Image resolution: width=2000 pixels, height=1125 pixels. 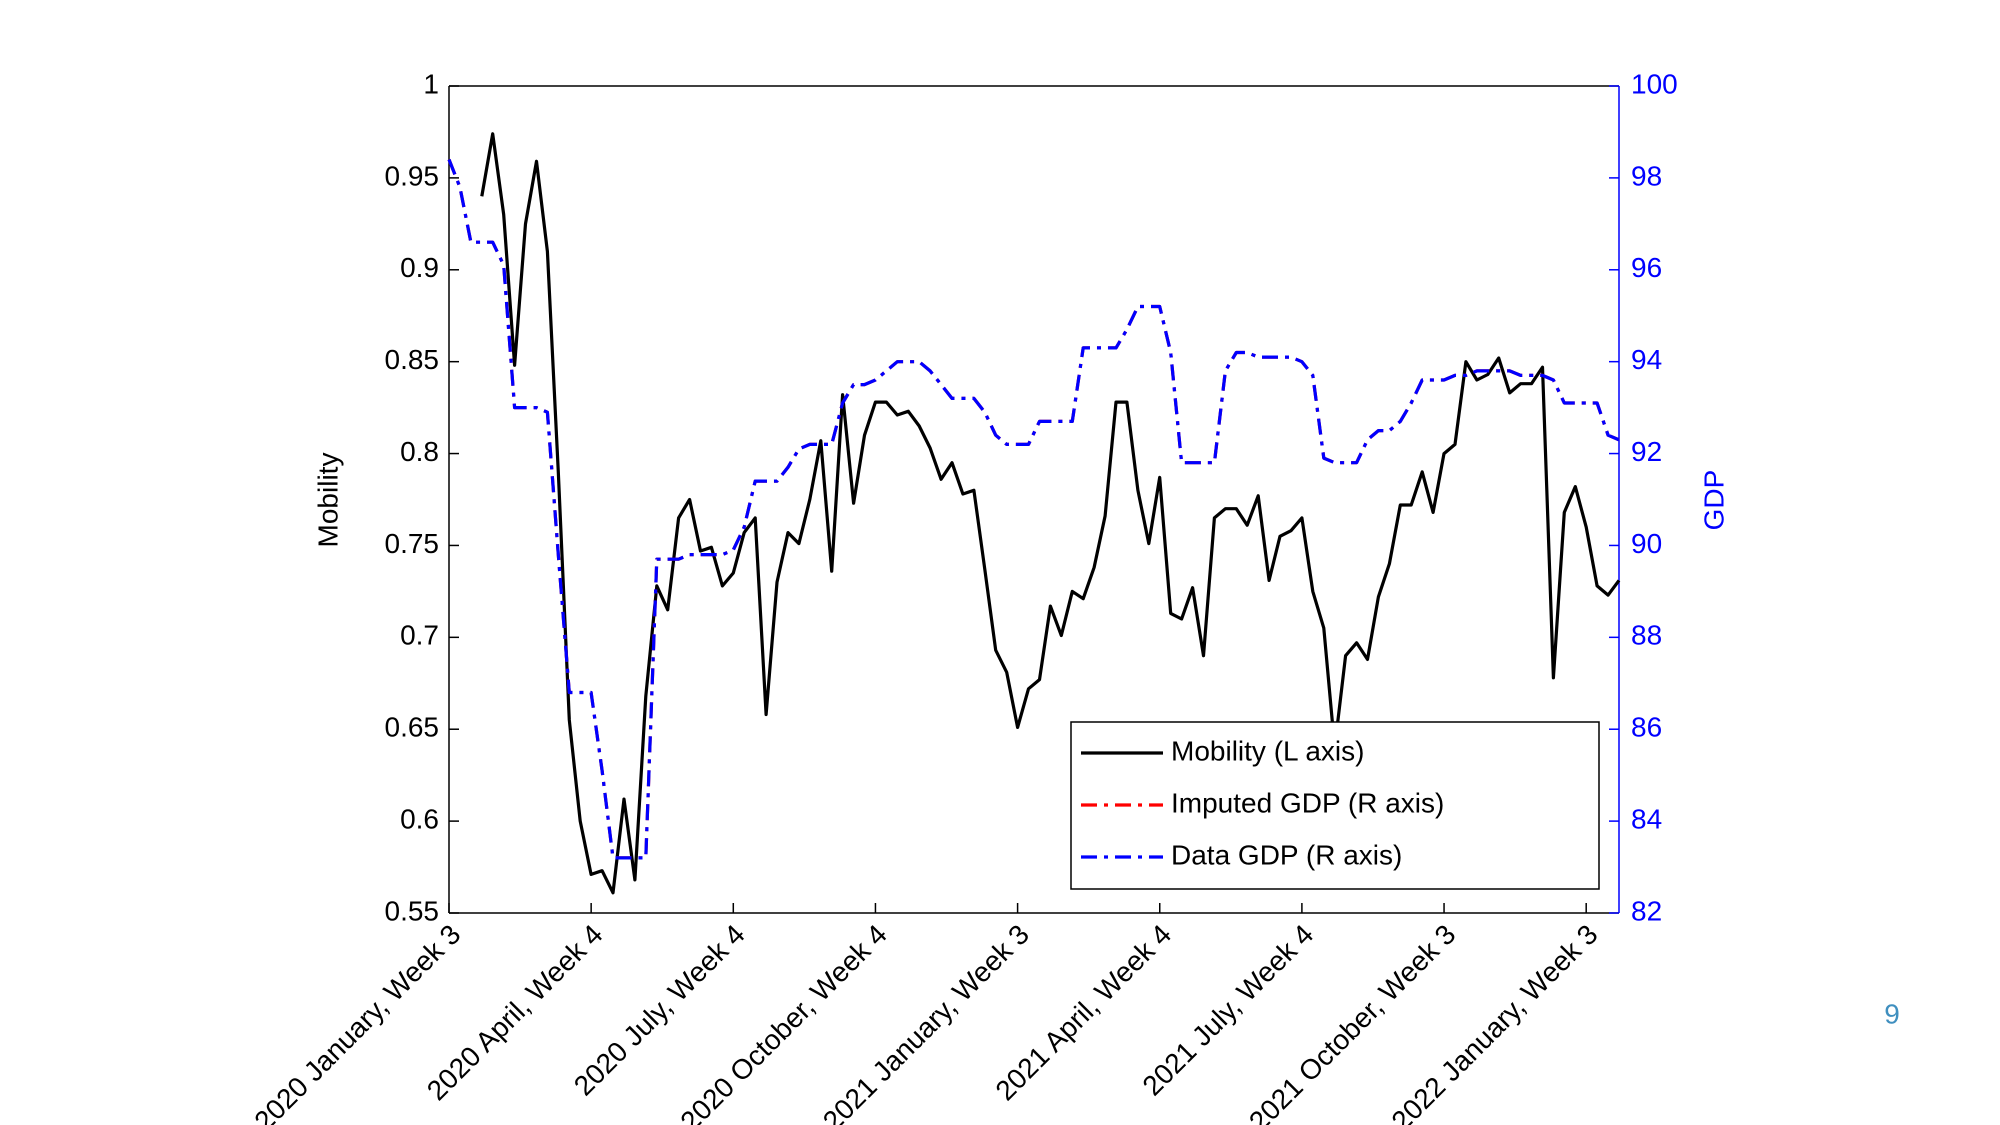 What do you see at coordinates (1286, 854) in the screenshot?
I see `legend-label: Data GDP (R axis)` at bounding box center [1286, 854].